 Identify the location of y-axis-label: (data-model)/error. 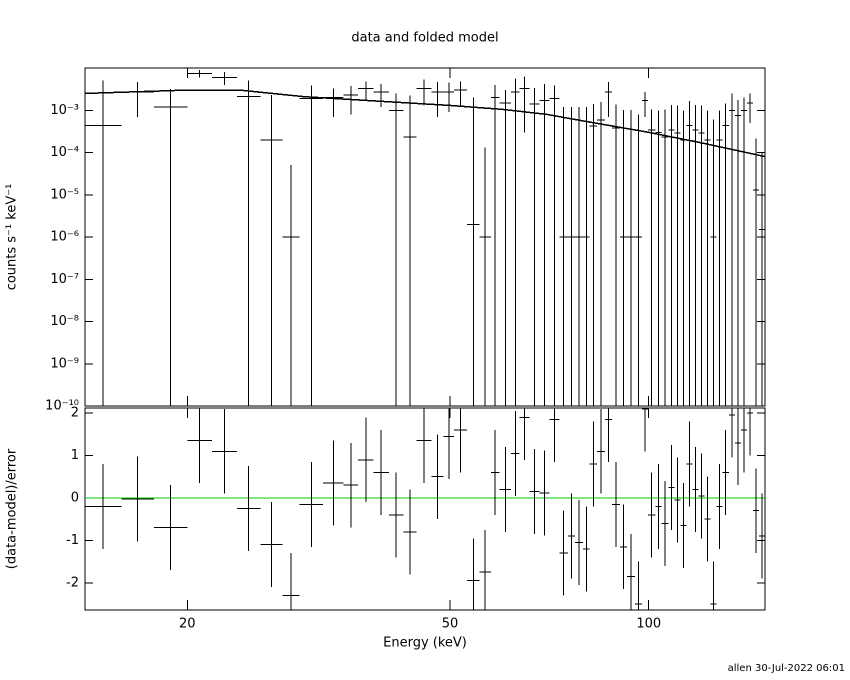
(12, 508).